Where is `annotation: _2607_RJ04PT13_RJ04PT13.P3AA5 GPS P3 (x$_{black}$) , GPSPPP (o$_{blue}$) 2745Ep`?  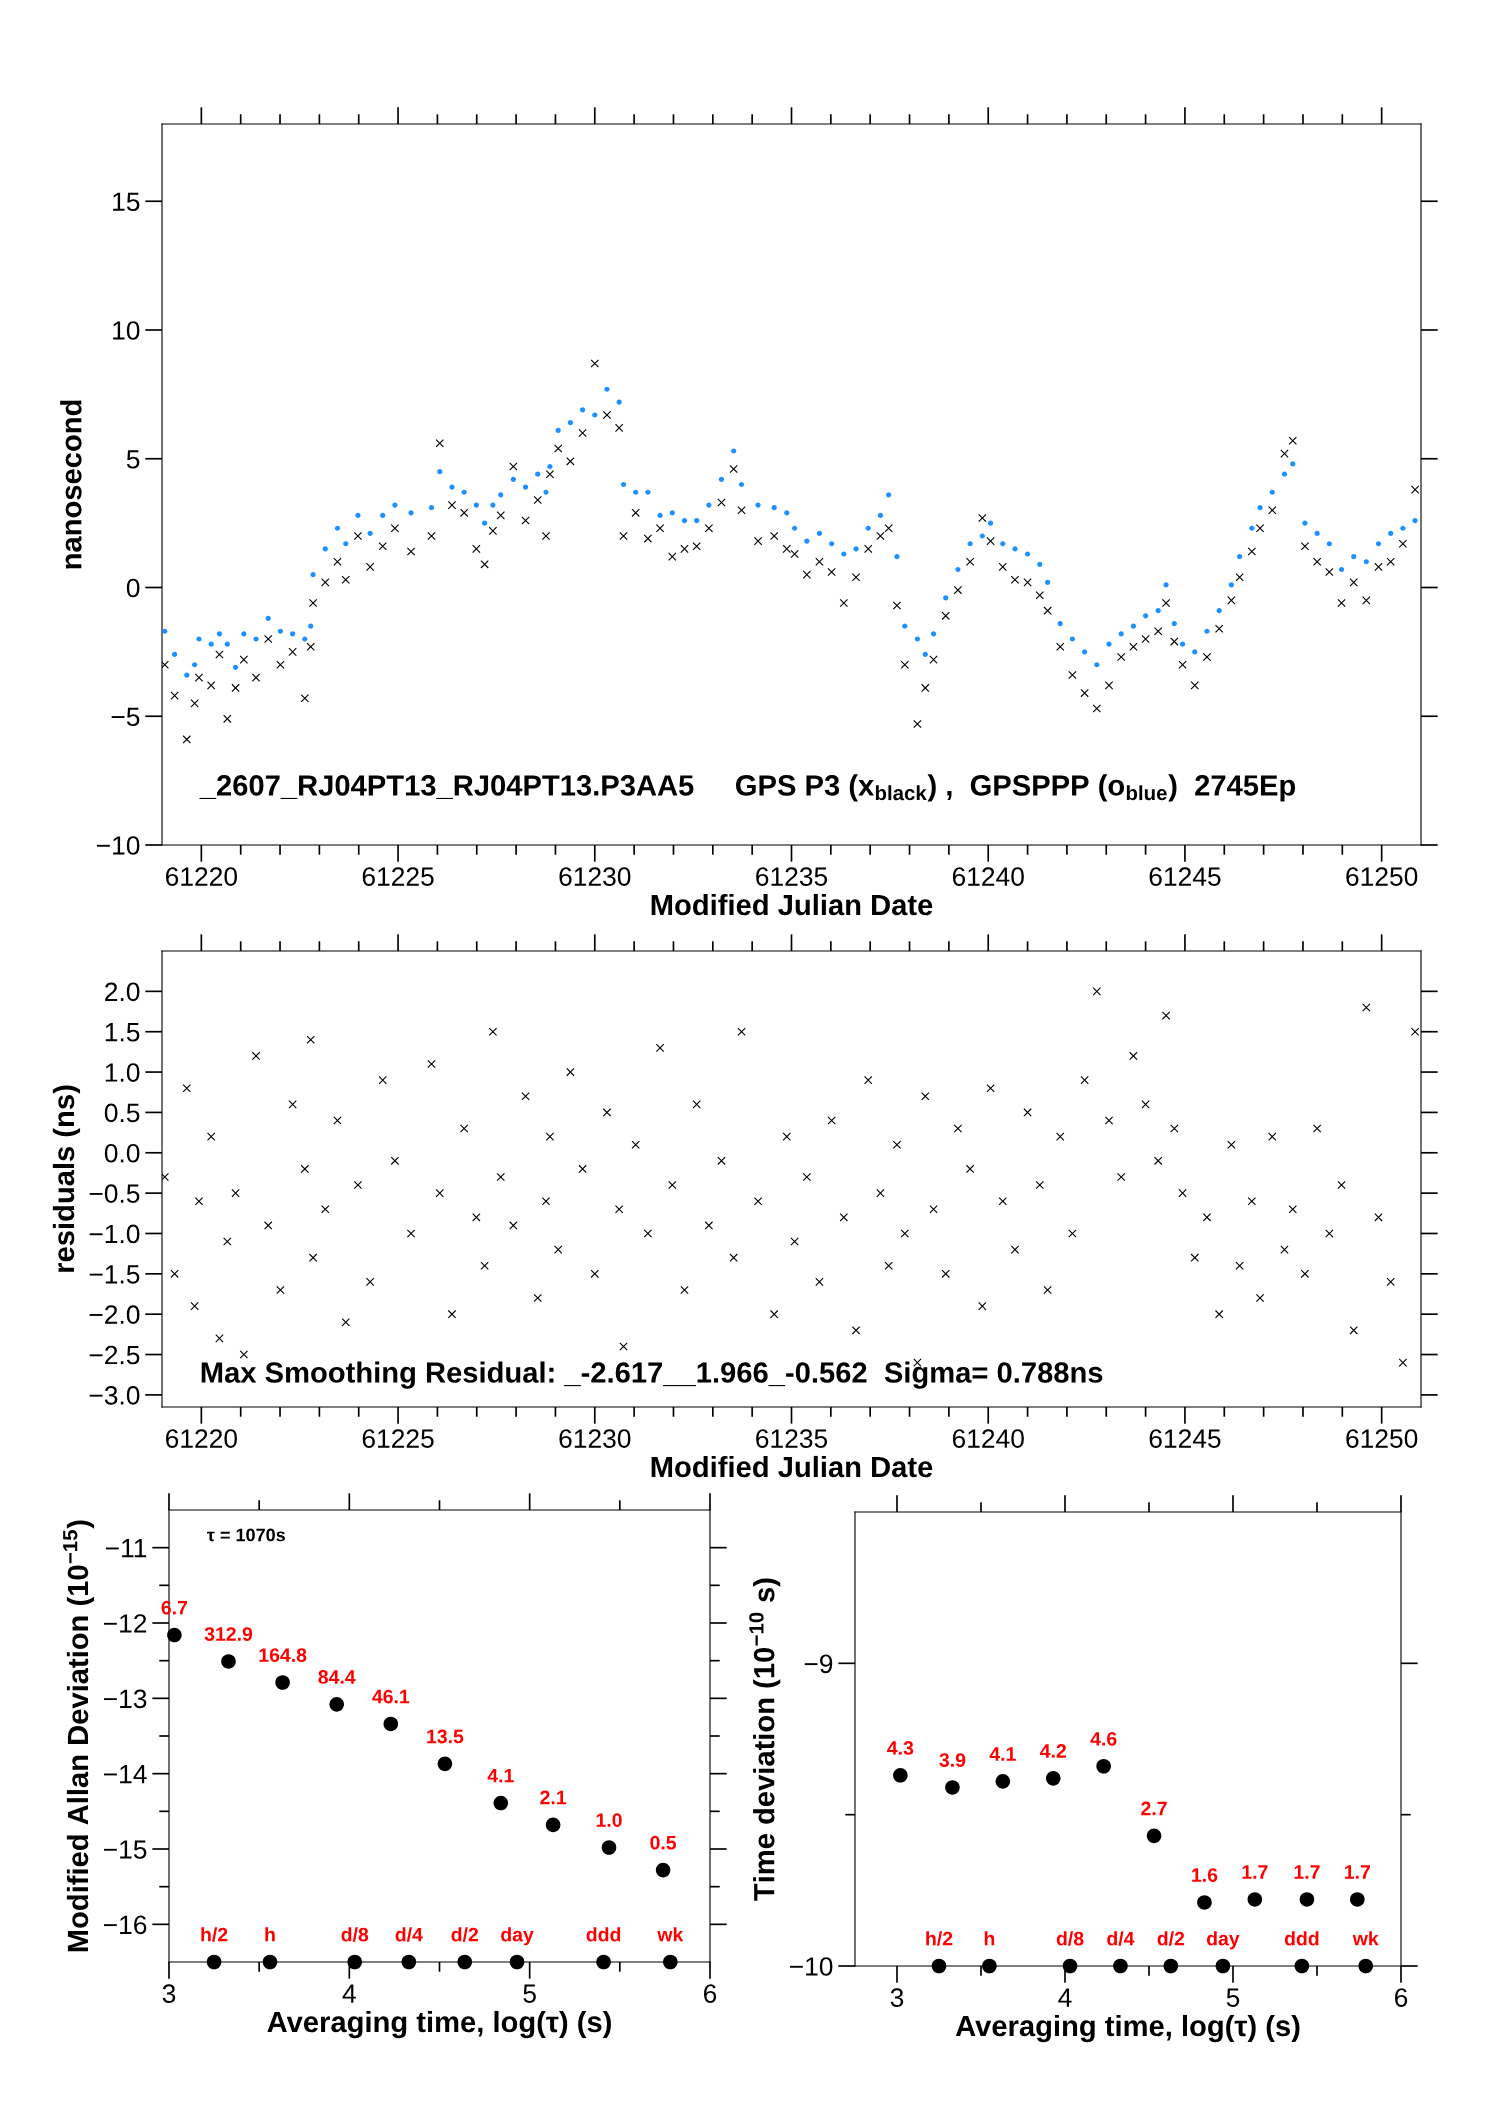 annotation: _2607_RJ04PT13_RJ04PT13.P3AA5 GPS P3 (x$_{black}$) , GPSPPP (o$_{blue}$) 2745Ep is located at coordinates (747, 788).